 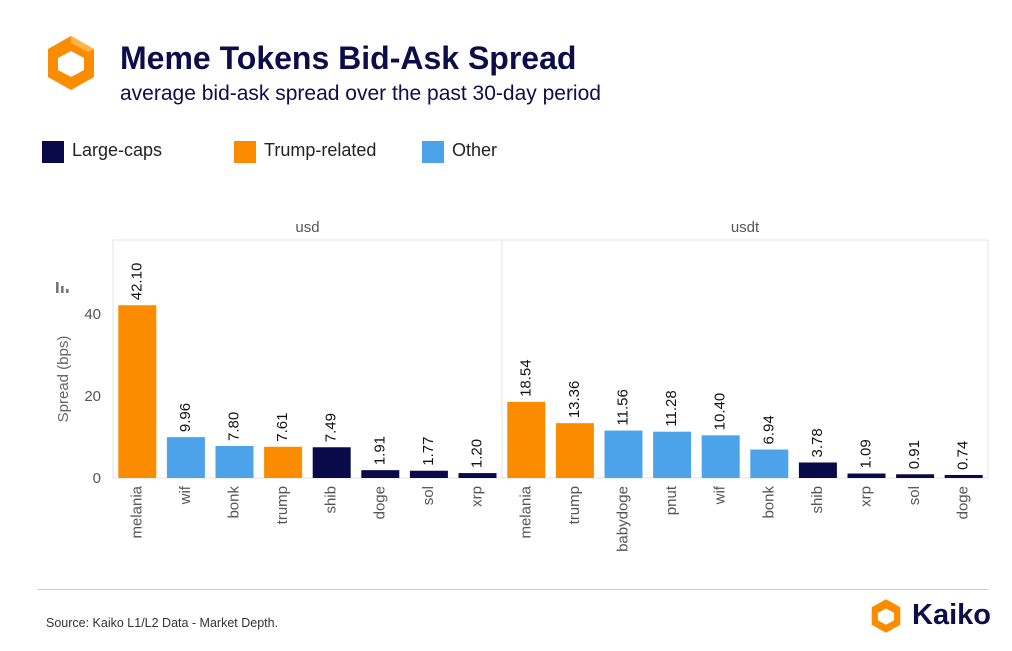 What do you see at coordinates (886, 616) in the screenshot?
I see `kaiko-brand-icon` at bounding box center [886, 616].